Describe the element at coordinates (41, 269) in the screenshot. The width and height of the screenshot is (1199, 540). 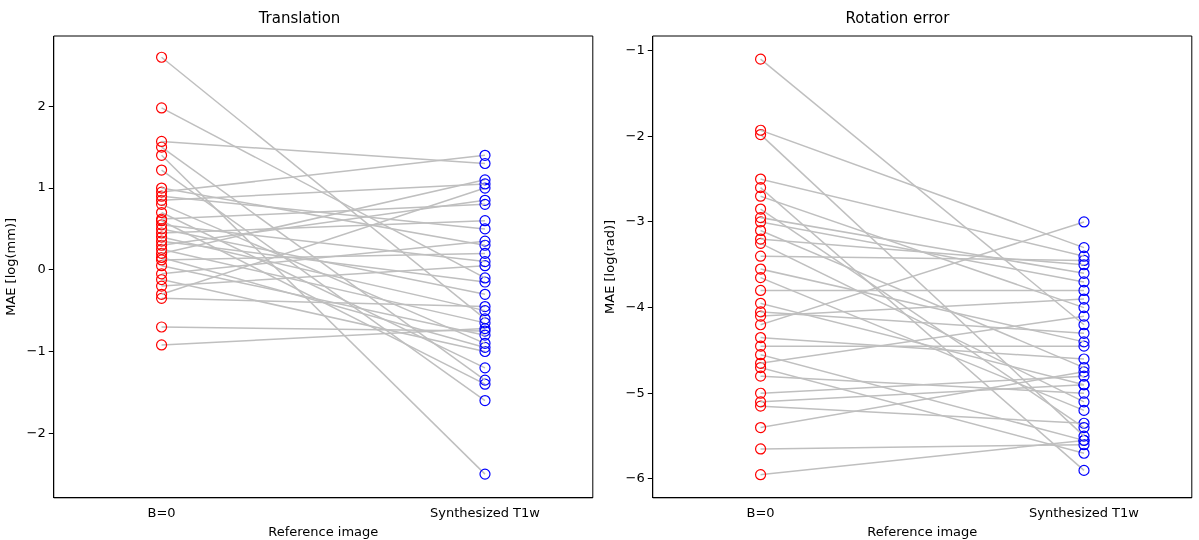
I see `y-tick-label: 0` at that location.